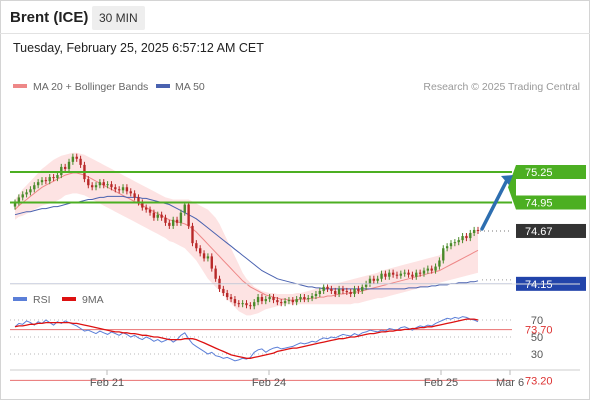 Image resolution: width=590 pixels, height=400 pixels. Describe the element at coordinates (539, 285) in the screenshot. I see `level-label-pivot: 74.15` at that location.